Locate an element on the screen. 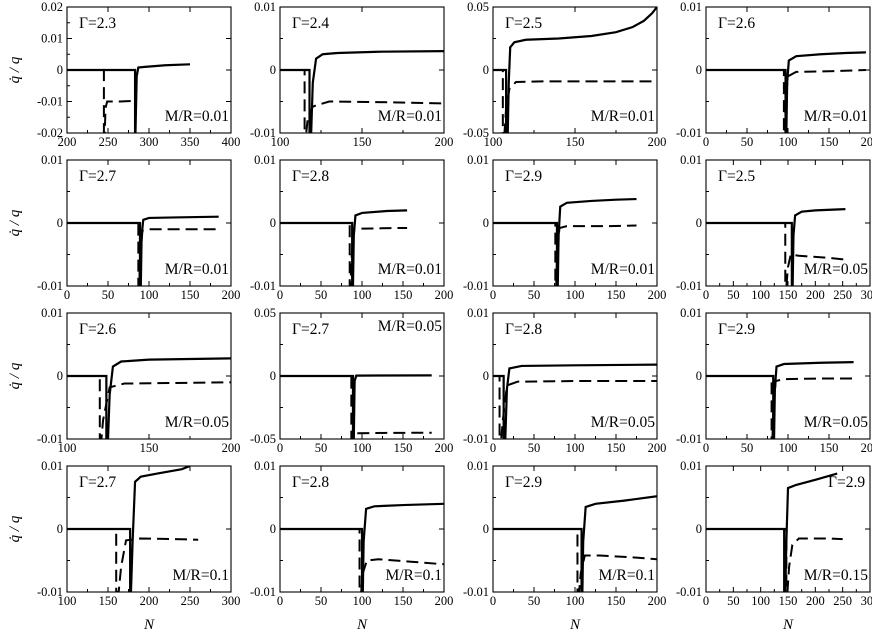 The width and height of the screenshot is (872, 640). panel-3: 100 150 200 -0.05 0 0.05 Γ=2.5 M/R=0.01 is located at coordinates (564, 74).